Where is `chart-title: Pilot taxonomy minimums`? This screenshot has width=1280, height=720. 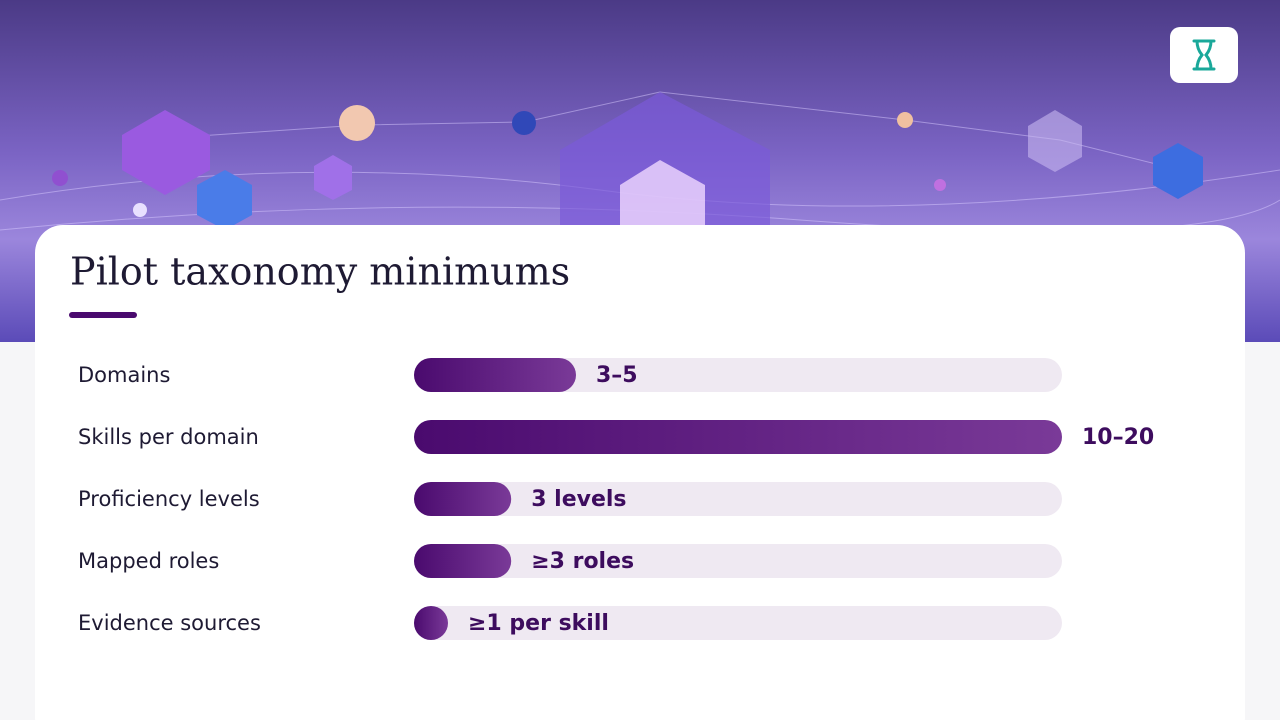 chart-title: Pilot taxonomy minimums is located at coordinates (320, 272).